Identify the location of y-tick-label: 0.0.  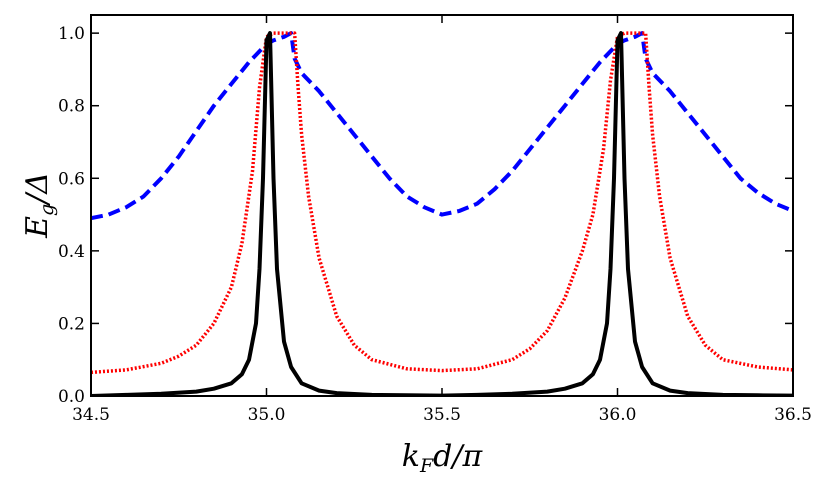
(71, 397).